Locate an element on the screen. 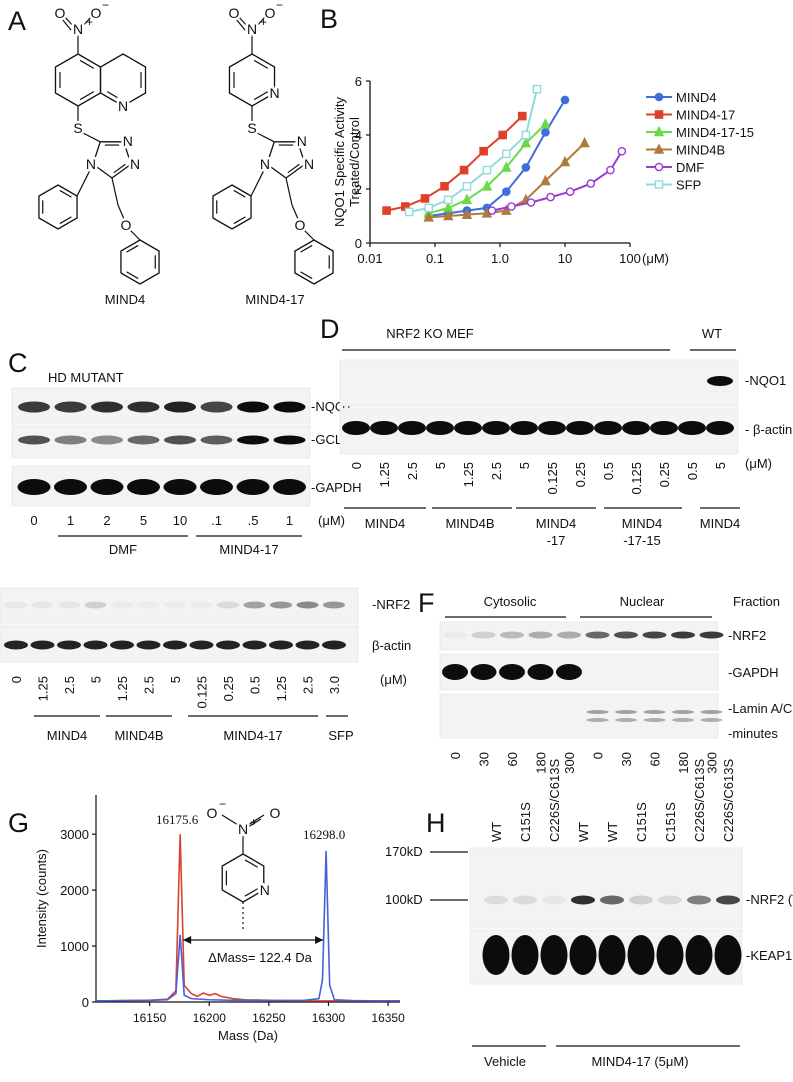  group-label: MIND4B is located at coordinates (469, 523).